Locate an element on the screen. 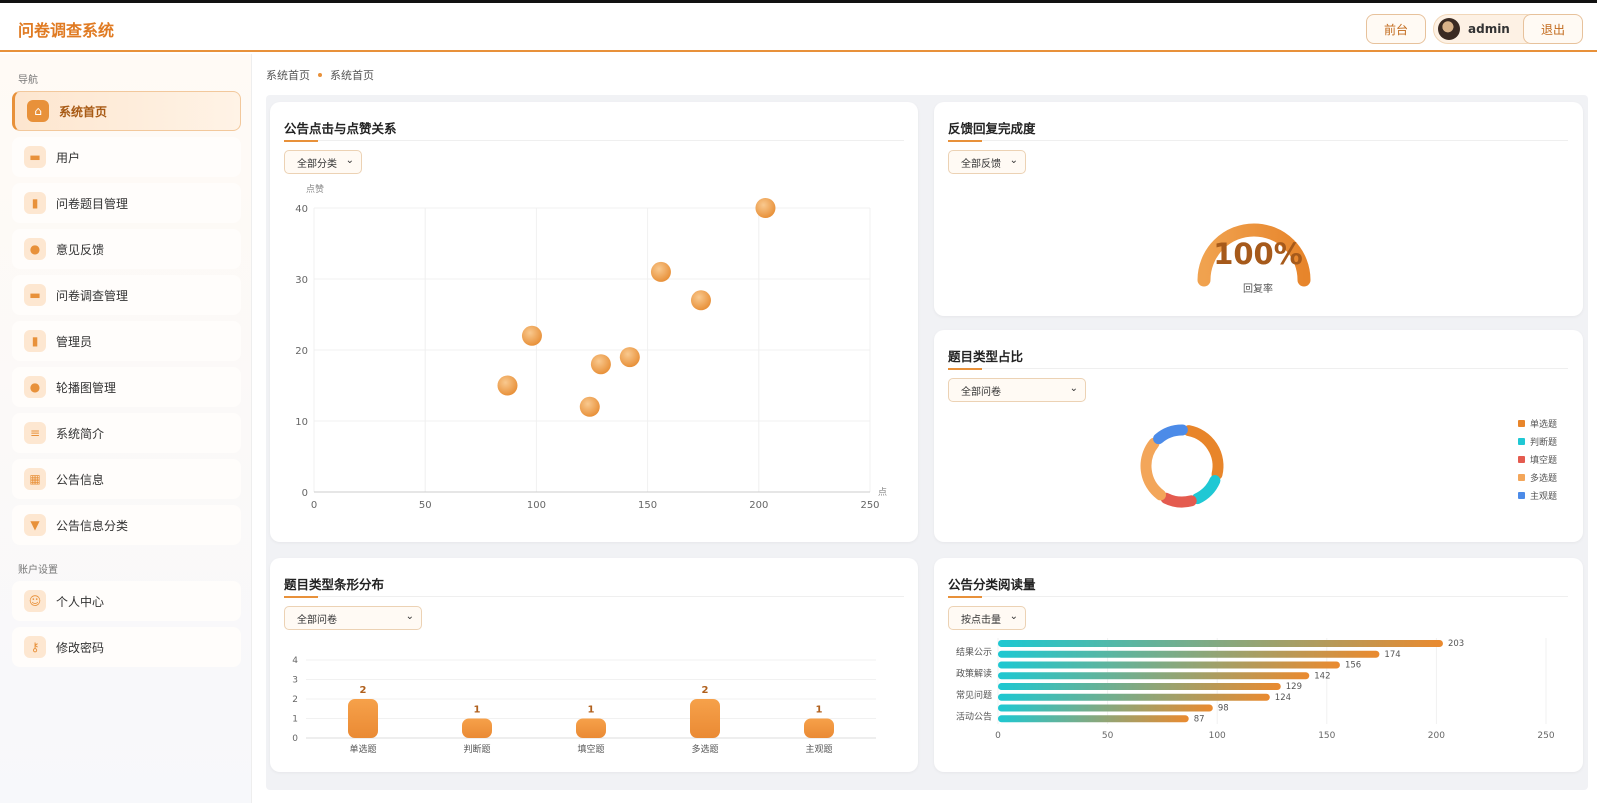 Image resolution: width=1597 pixels, height=803 pixels. sidebar-item-about: ≡ 系统简介 is located at coordinates (126, 433).